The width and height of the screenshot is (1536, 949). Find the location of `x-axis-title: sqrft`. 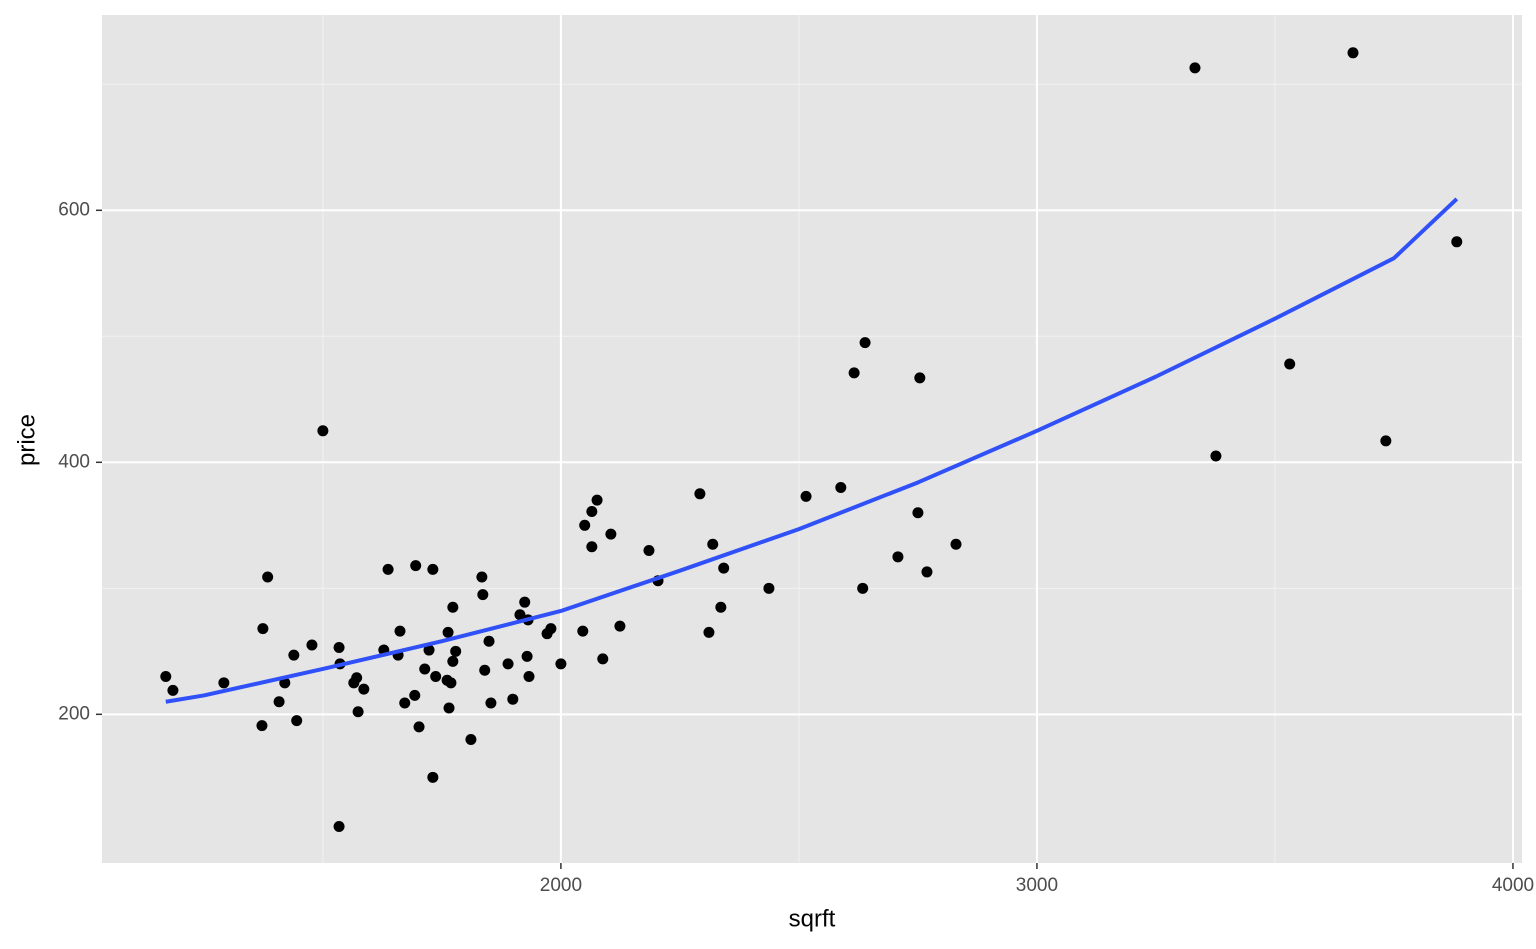

x-axis-title: sqrft is located at coordinates (812, 918).